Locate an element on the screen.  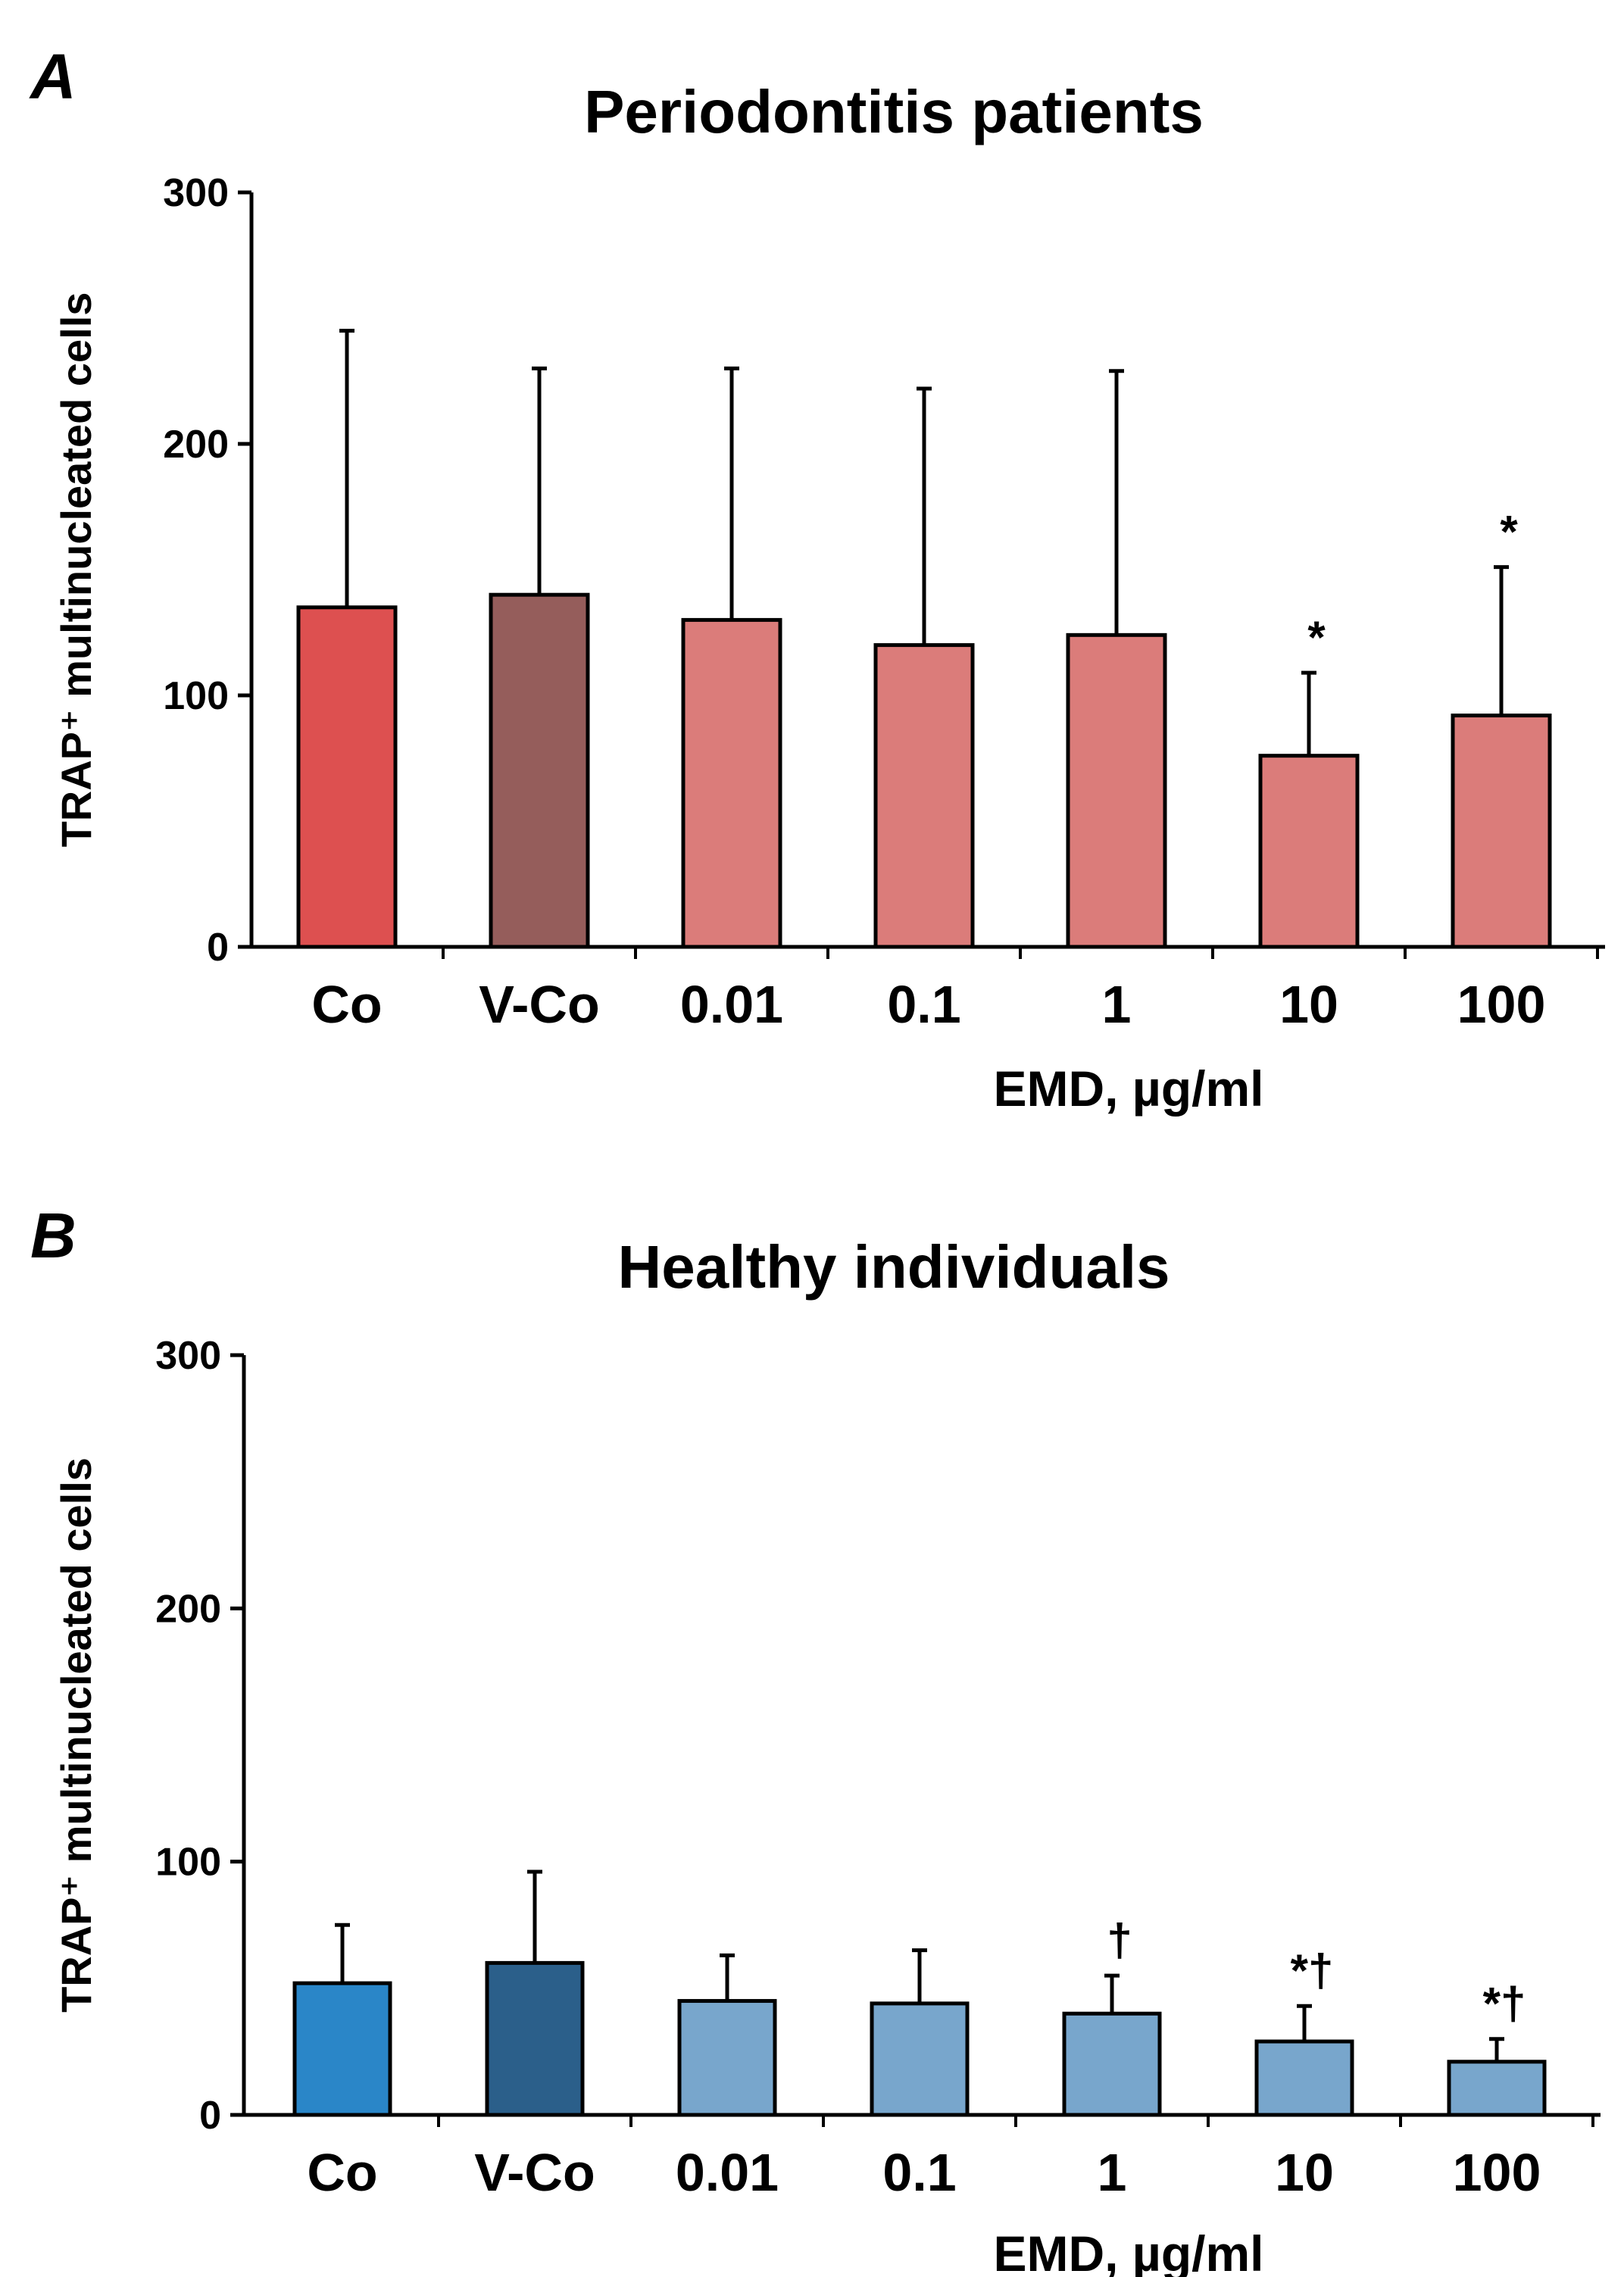
chart-title: Healthy individuals is located at coordinates (893, 1267).